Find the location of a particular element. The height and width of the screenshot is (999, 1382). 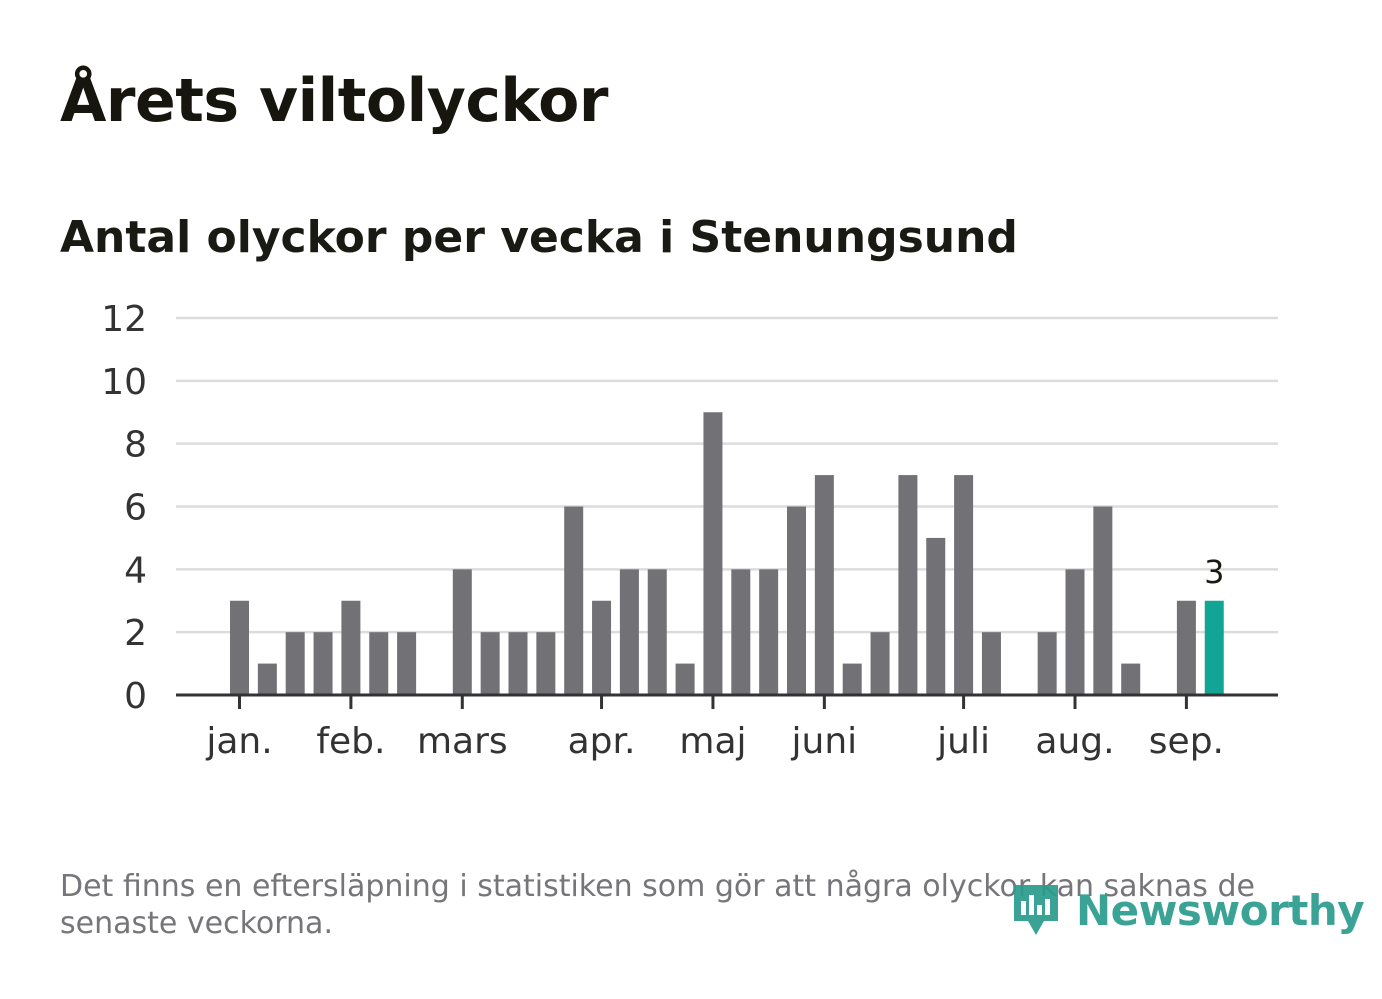

y-tick-label: 10 is located at coordinates (124, 382).